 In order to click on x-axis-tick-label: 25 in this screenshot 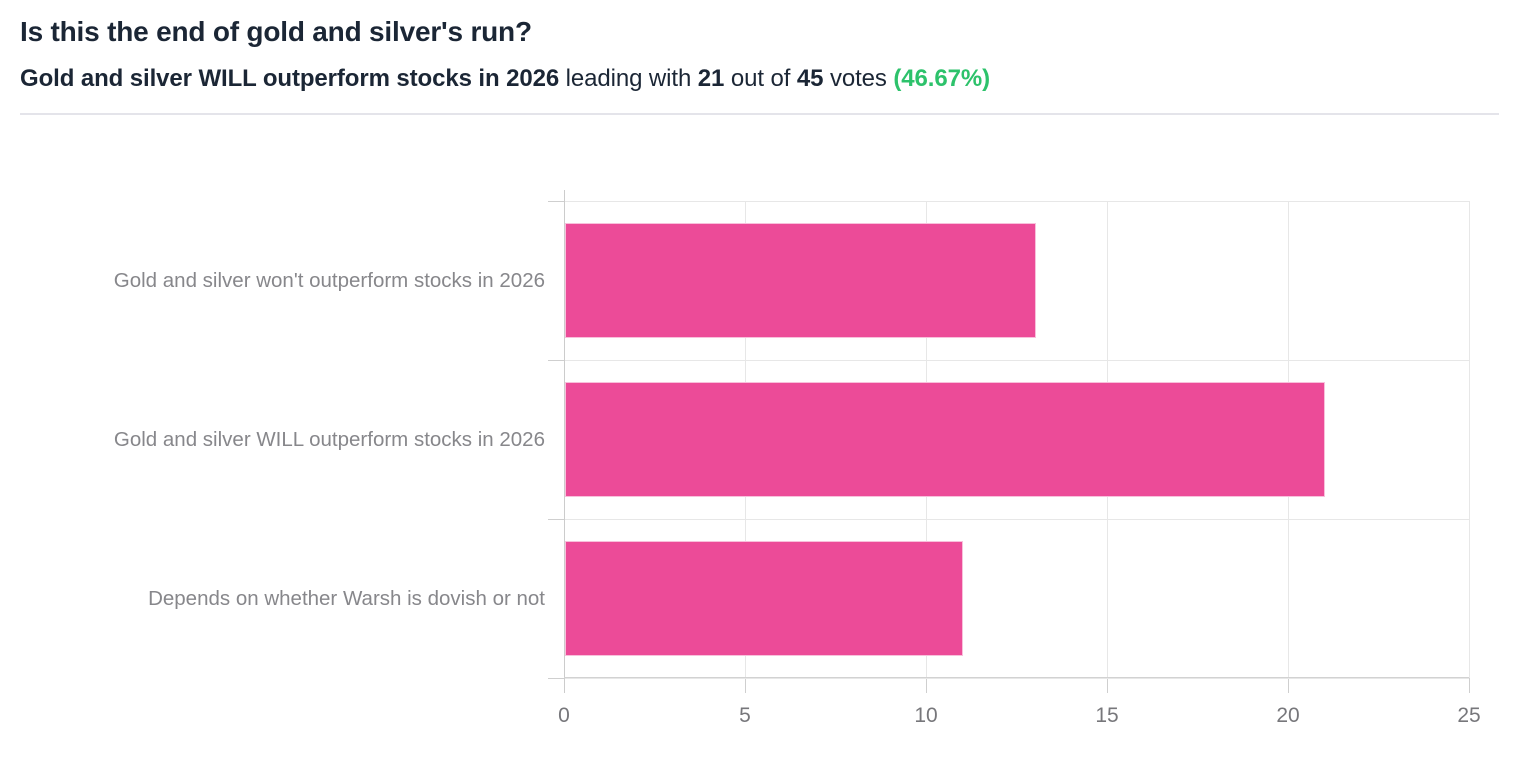, I will do `click(1469, 715)`.